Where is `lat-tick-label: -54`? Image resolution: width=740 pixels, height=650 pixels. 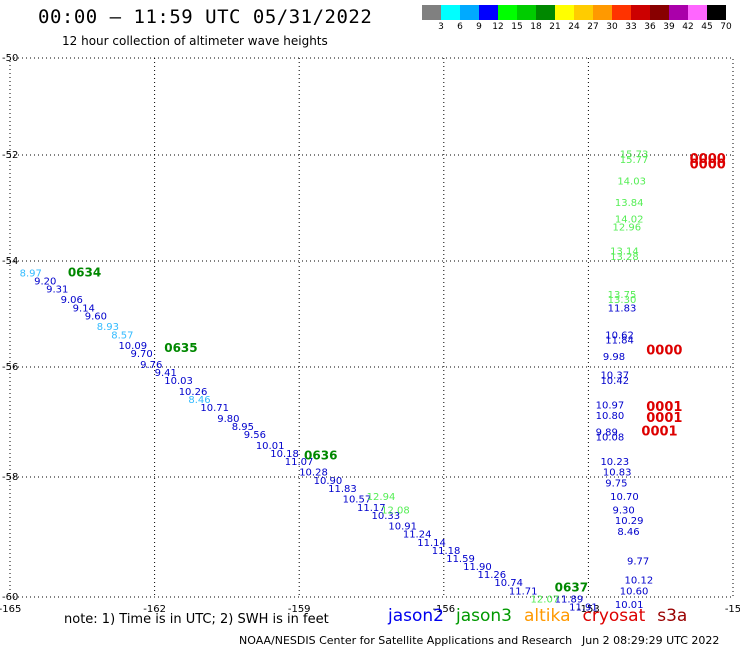
lat-tick-label: -54 is located at coordinates (10, 261).